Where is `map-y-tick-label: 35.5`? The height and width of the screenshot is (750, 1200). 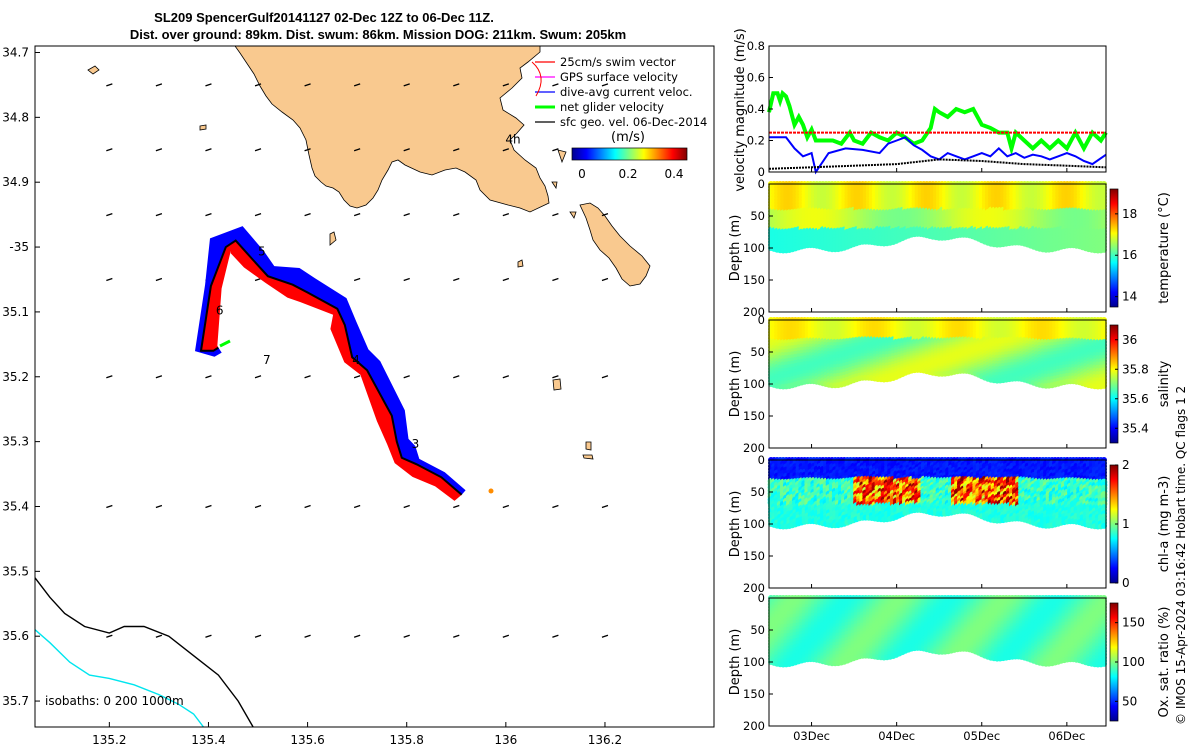 map-y-tick-label: 35.5 is located at coordinates (15, 571).